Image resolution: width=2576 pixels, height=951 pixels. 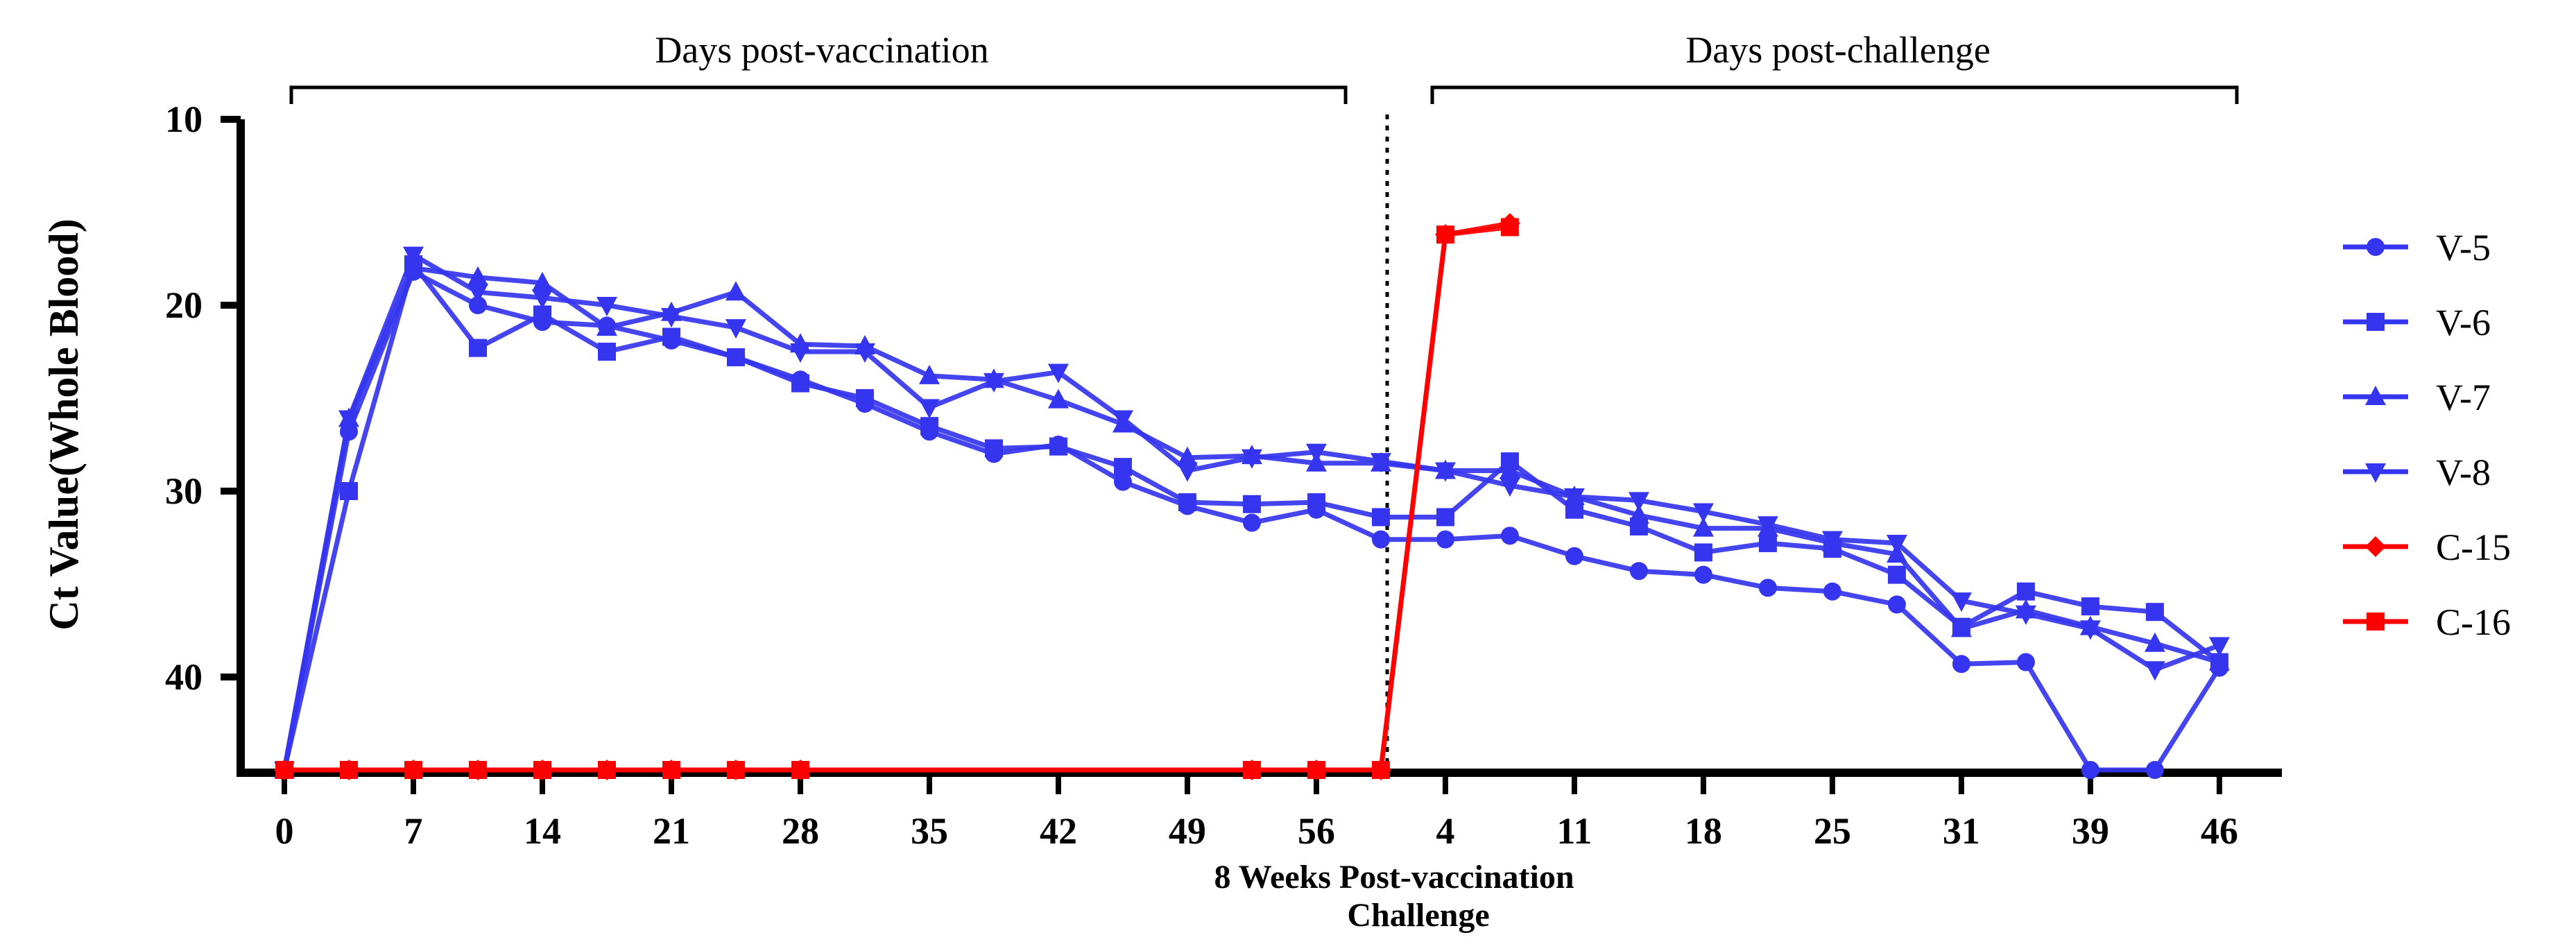 I want to click on x-tick-label: 46, so click(x=2219, y=831).